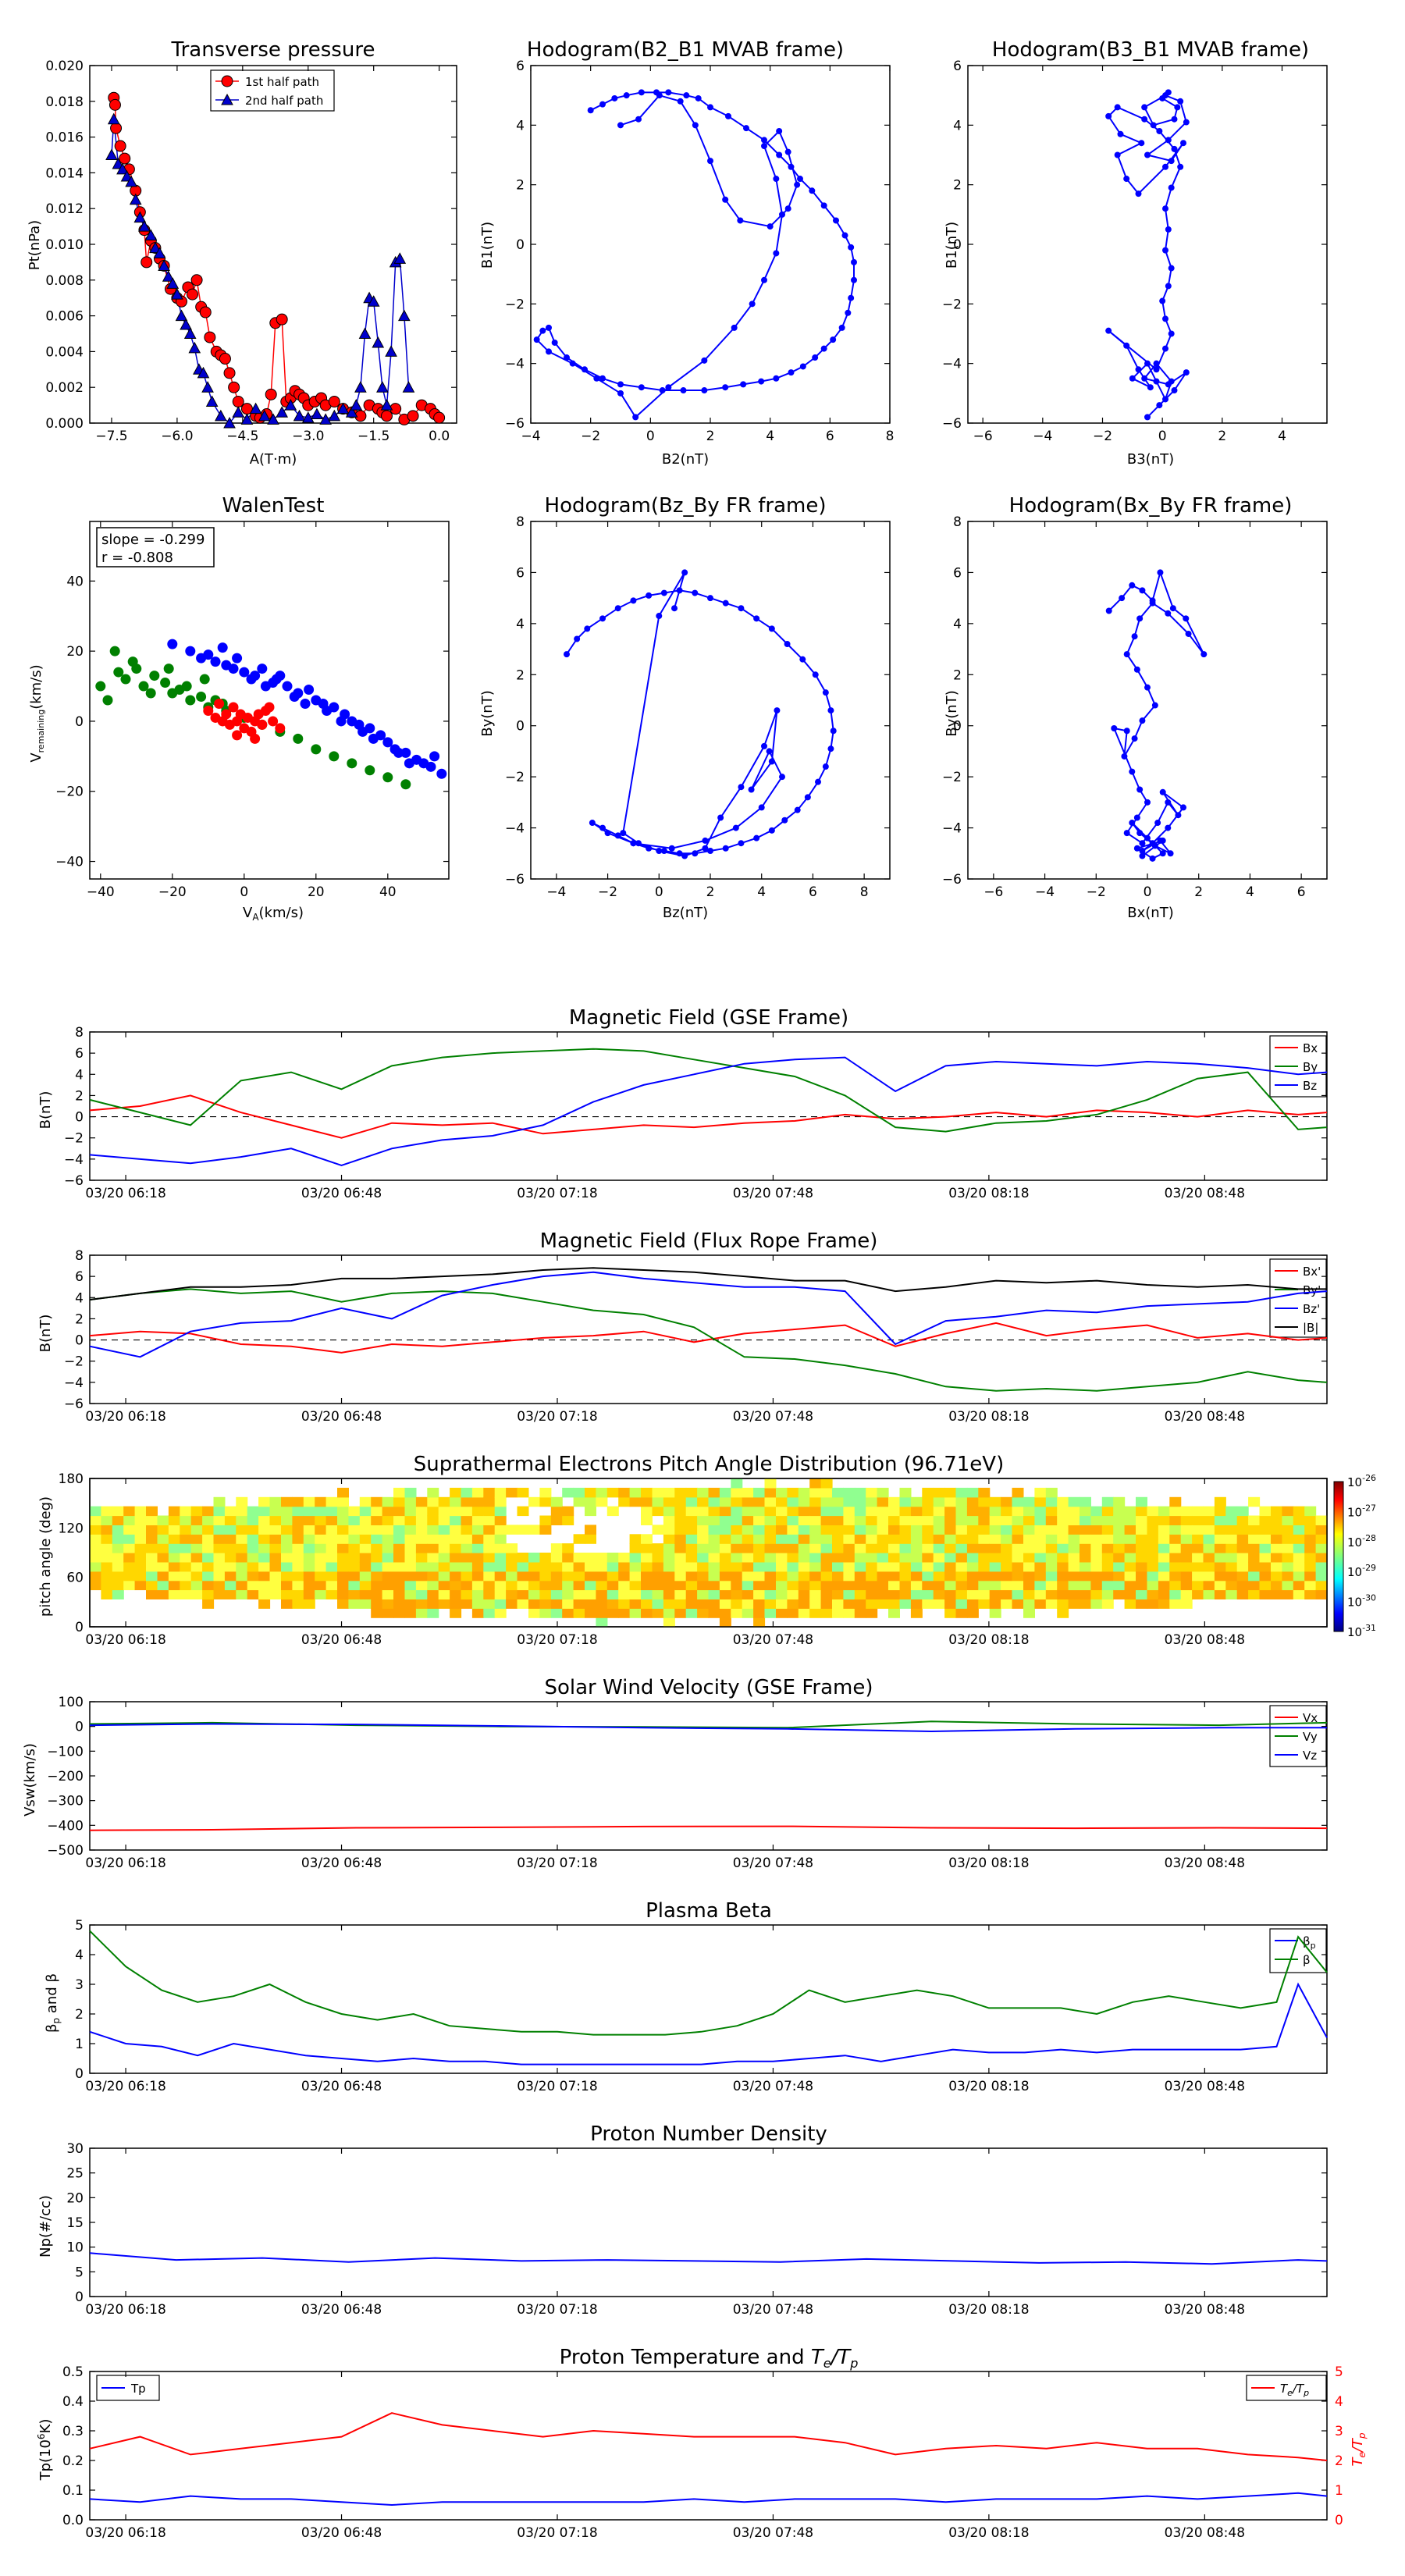 Image resolution: width=1405 pixels, height=2576 pixels. Describe the element at coordinates (830, 436) in the screenshot. I see `h1-xtick-label: 6` at that location.